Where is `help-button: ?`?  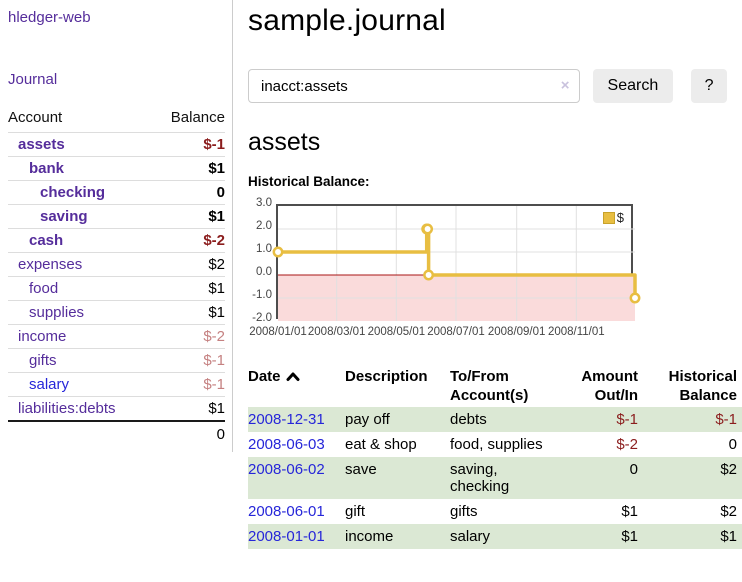 help-button: ? is located at coordinates (709, 86).